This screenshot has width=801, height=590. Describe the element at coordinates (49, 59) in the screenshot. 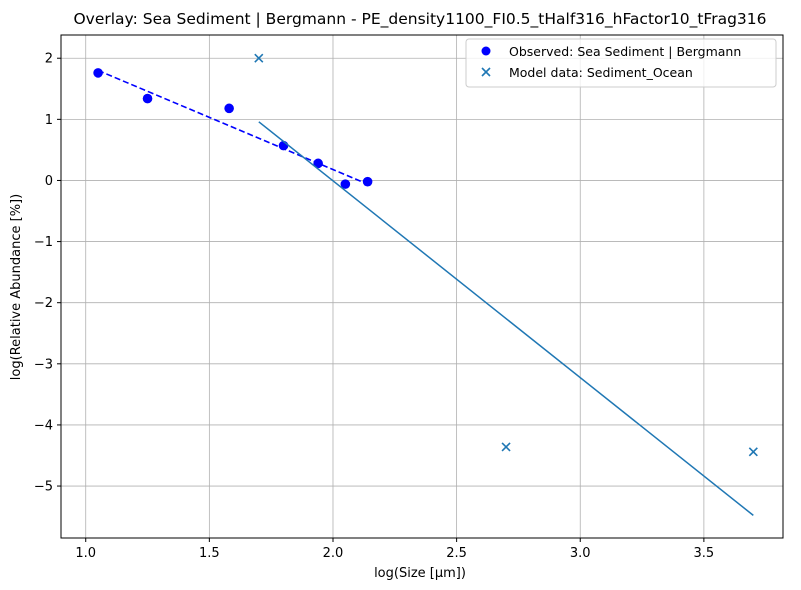

I see `y-tick-label: 2` at that location.